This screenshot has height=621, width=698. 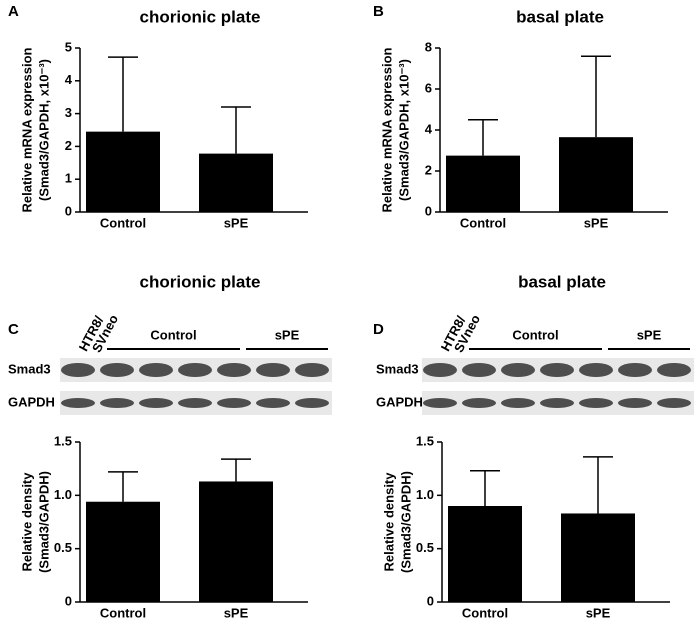 What do you see at coordinates (428, 87) in the screenshot?
I see `y-tick-label: 6` at bounding box center [428, 87].